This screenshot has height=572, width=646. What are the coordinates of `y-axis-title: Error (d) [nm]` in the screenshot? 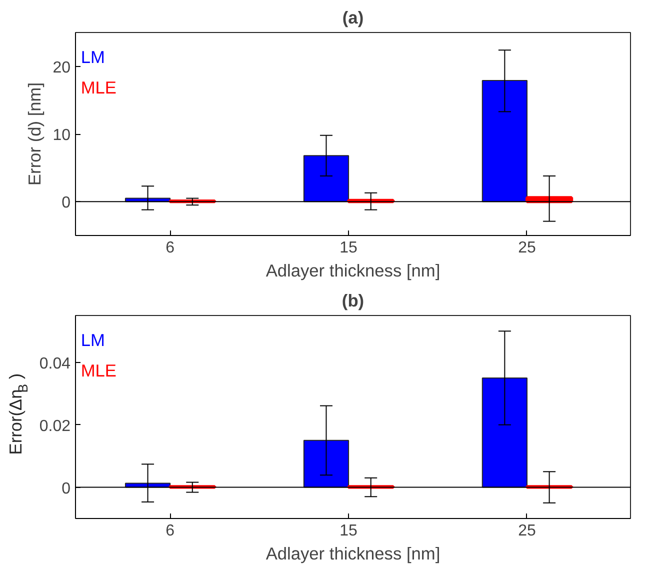 It's located at (34, 134).